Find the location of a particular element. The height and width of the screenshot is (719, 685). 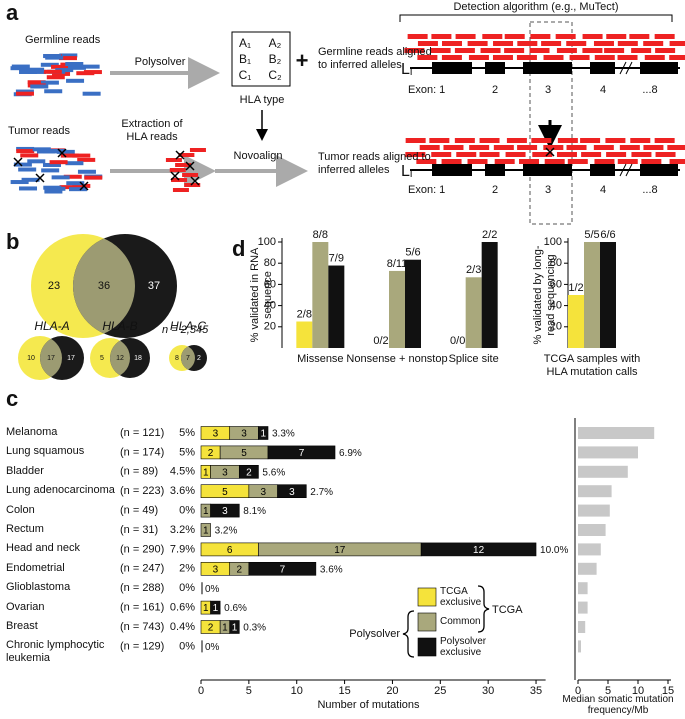

value-label: 2/8 is located at coordinates (304, 314).